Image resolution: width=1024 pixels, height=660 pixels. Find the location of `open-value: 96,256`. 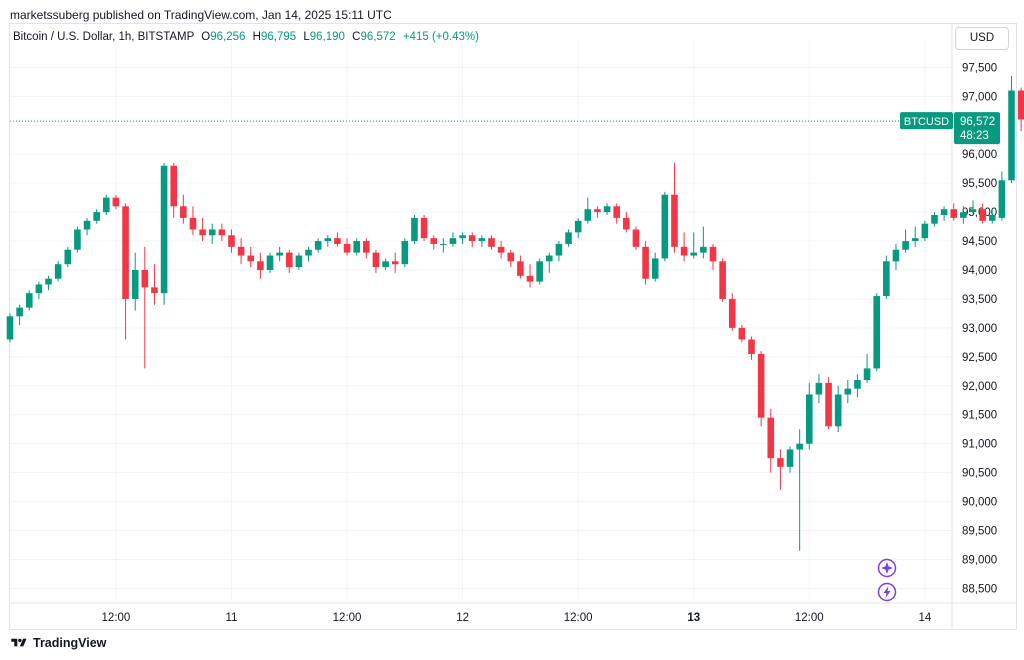

open-value: 96,256 is located at coordinates (228, 37).